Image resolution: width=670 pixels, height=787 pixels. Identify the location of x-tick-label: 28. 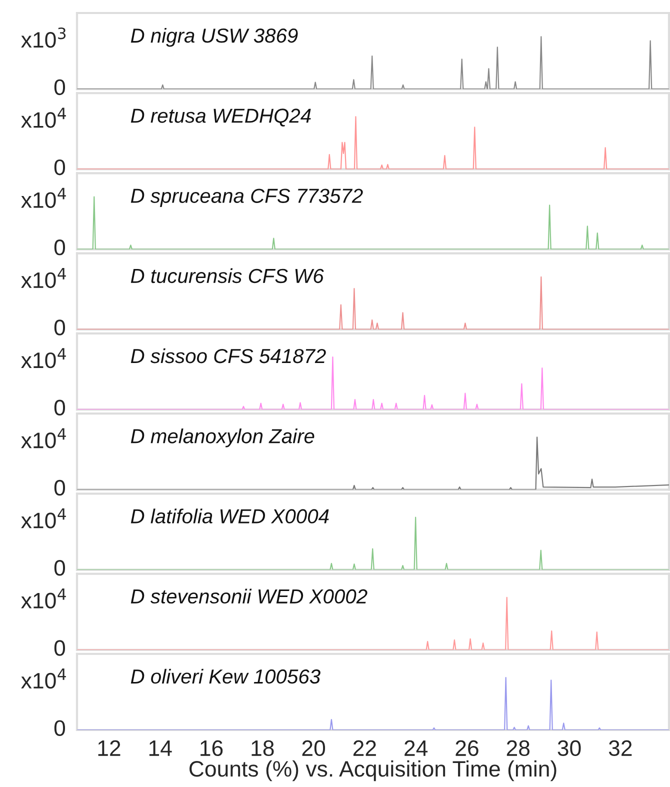
(518, 748).